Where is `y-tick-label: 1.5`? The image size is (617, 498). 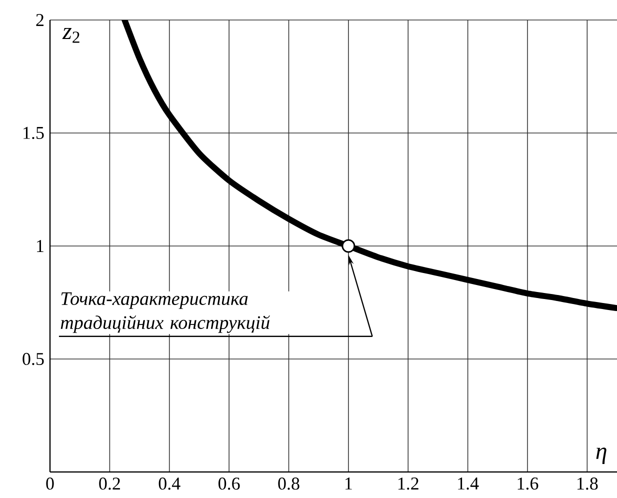
y-tick-label: 1.5 is located at coordinates (34, 133).